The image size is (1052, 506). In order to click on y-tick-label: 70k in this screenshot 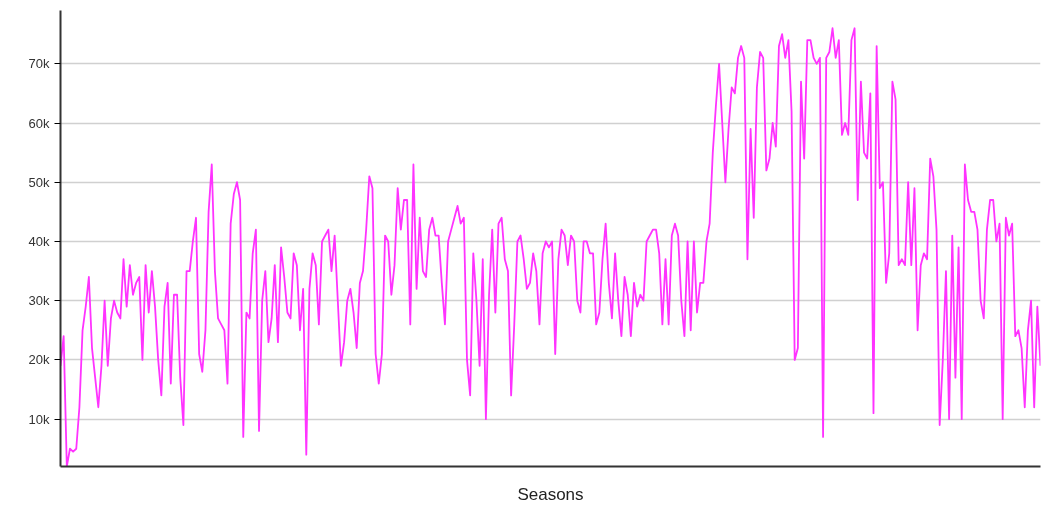, I will do `click(39, 64)`.